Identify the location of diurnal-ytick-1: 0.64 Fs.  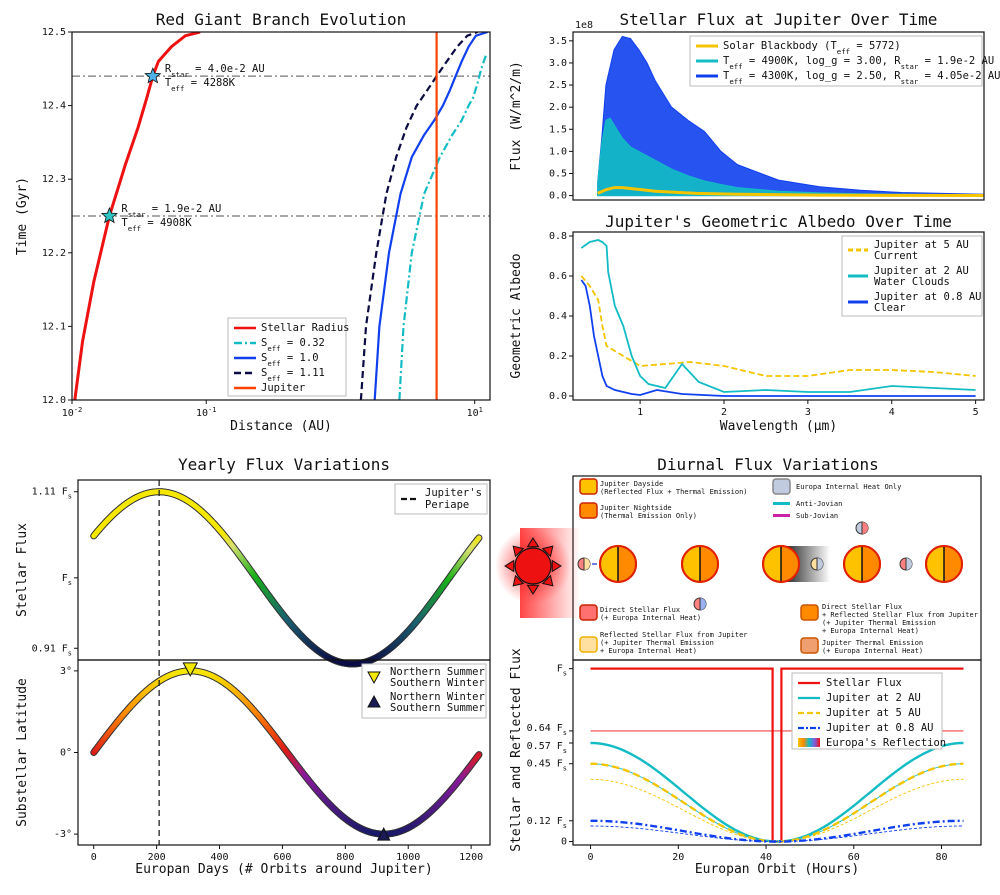
(547, 730).